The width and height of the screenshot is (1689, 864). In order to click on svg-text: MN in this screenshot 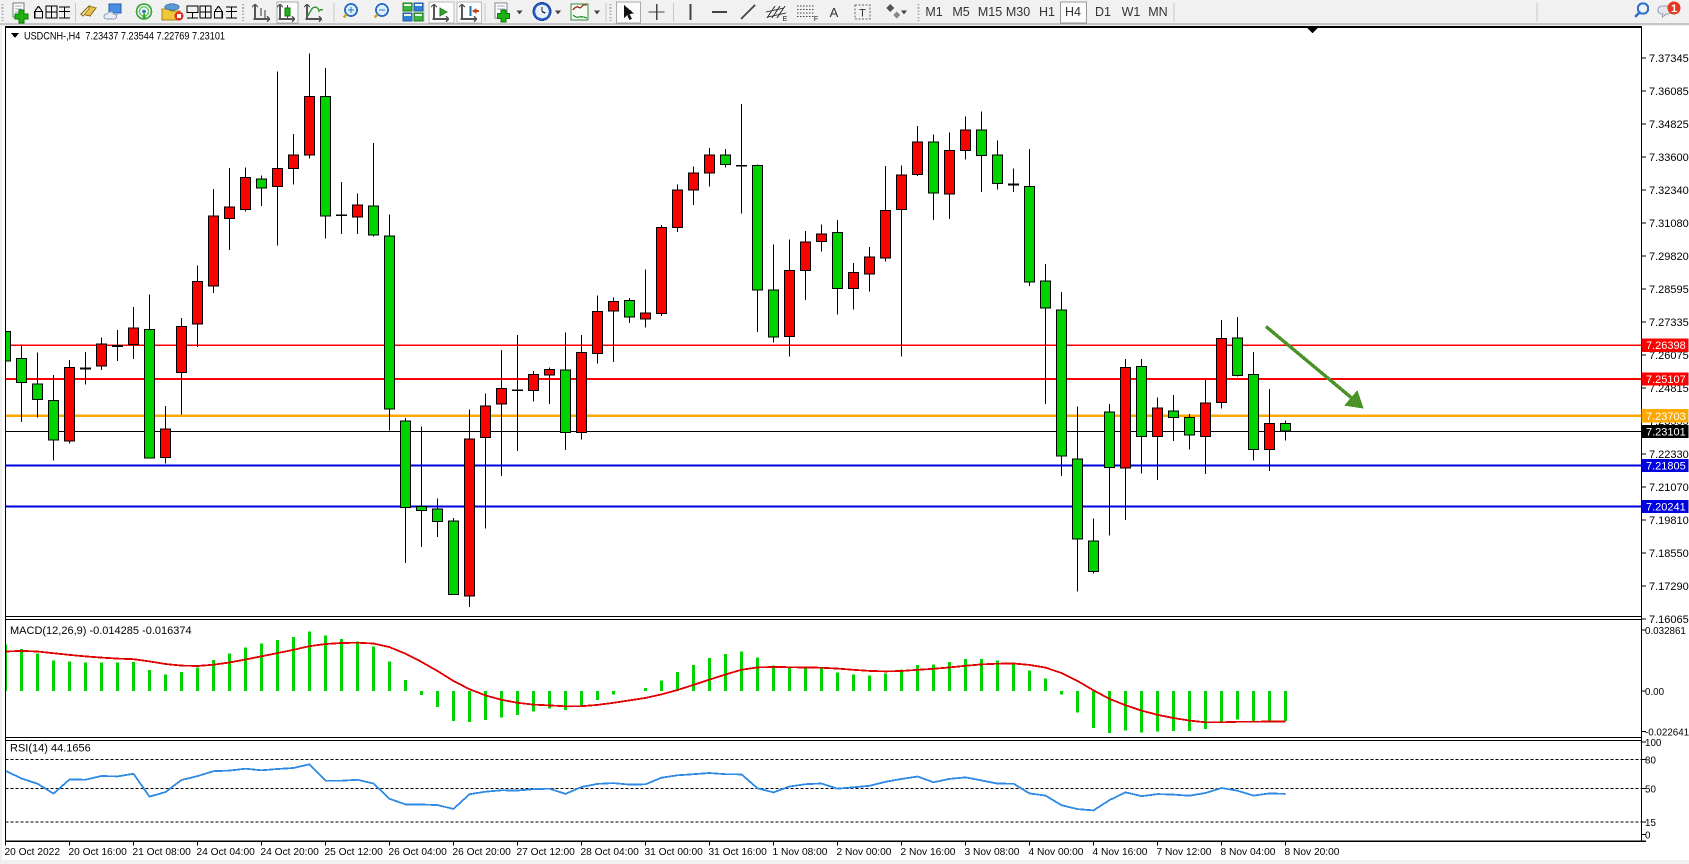, I will do `click(1157, 12)`.